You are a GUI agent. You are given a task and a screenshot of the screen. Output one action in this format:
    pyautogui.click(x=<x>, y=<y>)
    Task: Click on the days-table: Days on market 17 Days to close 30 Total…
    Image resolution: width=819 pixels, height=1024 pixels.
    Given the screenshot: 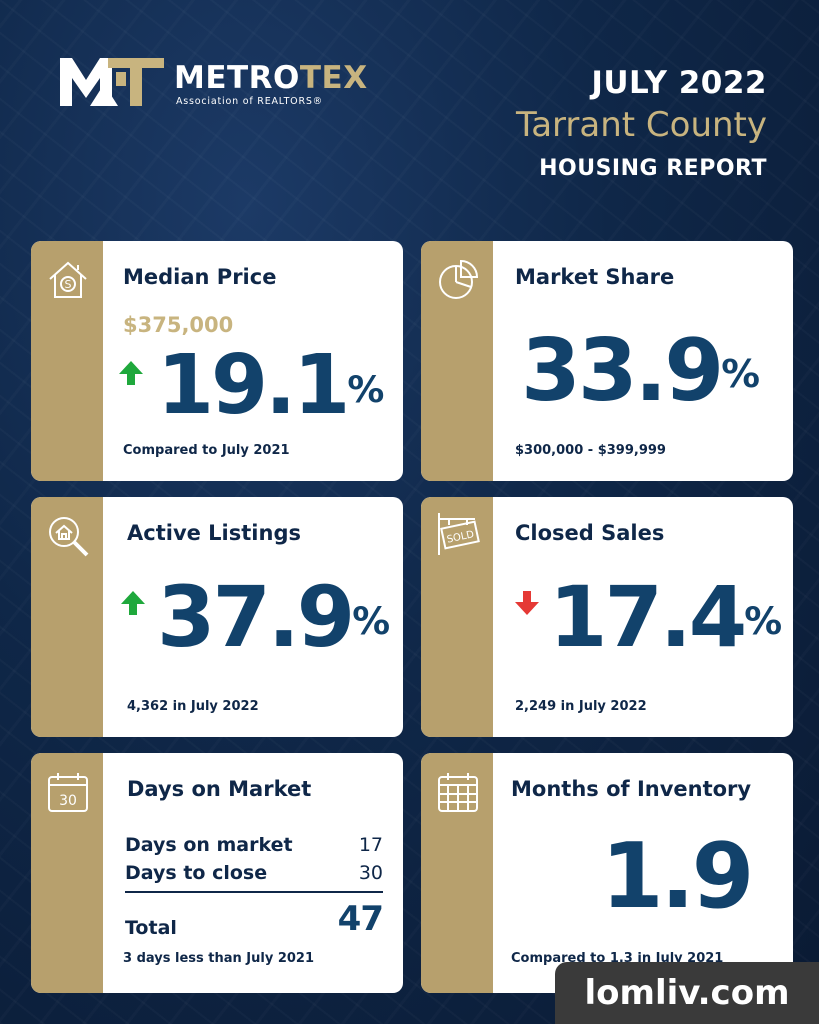 What is the action you would take?
    pyautogui.click(x=254, y=885)
    